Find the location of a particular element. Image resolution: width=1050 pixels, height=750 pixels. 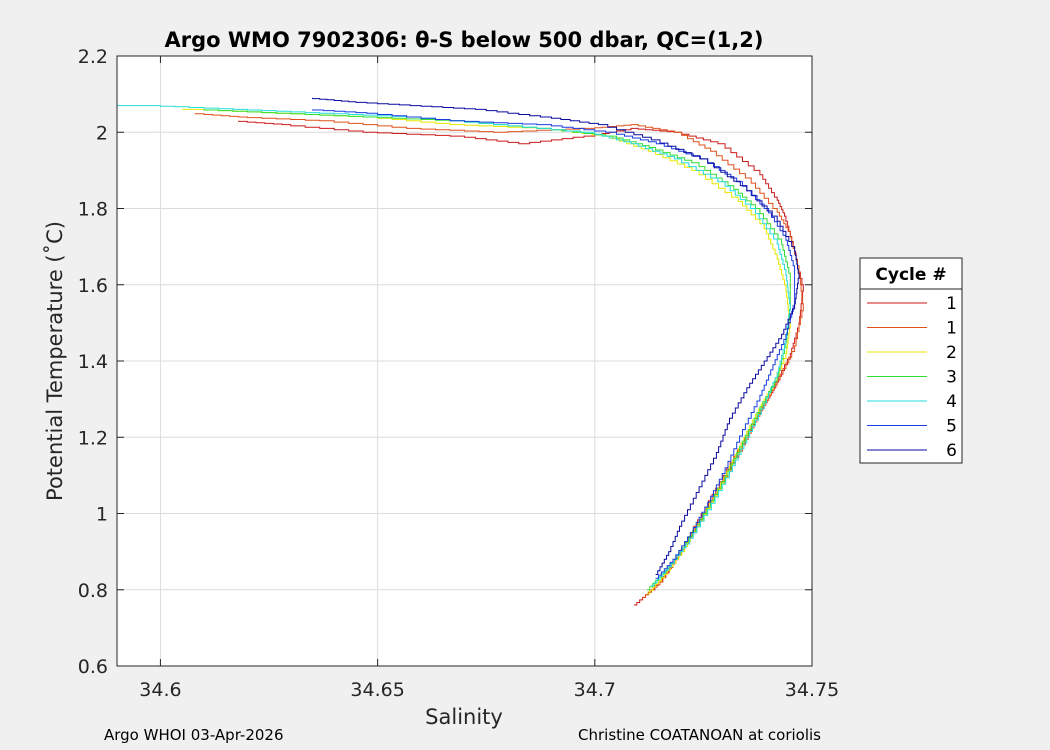

y-tick-label: 2 is located at coordinates (102, 133).